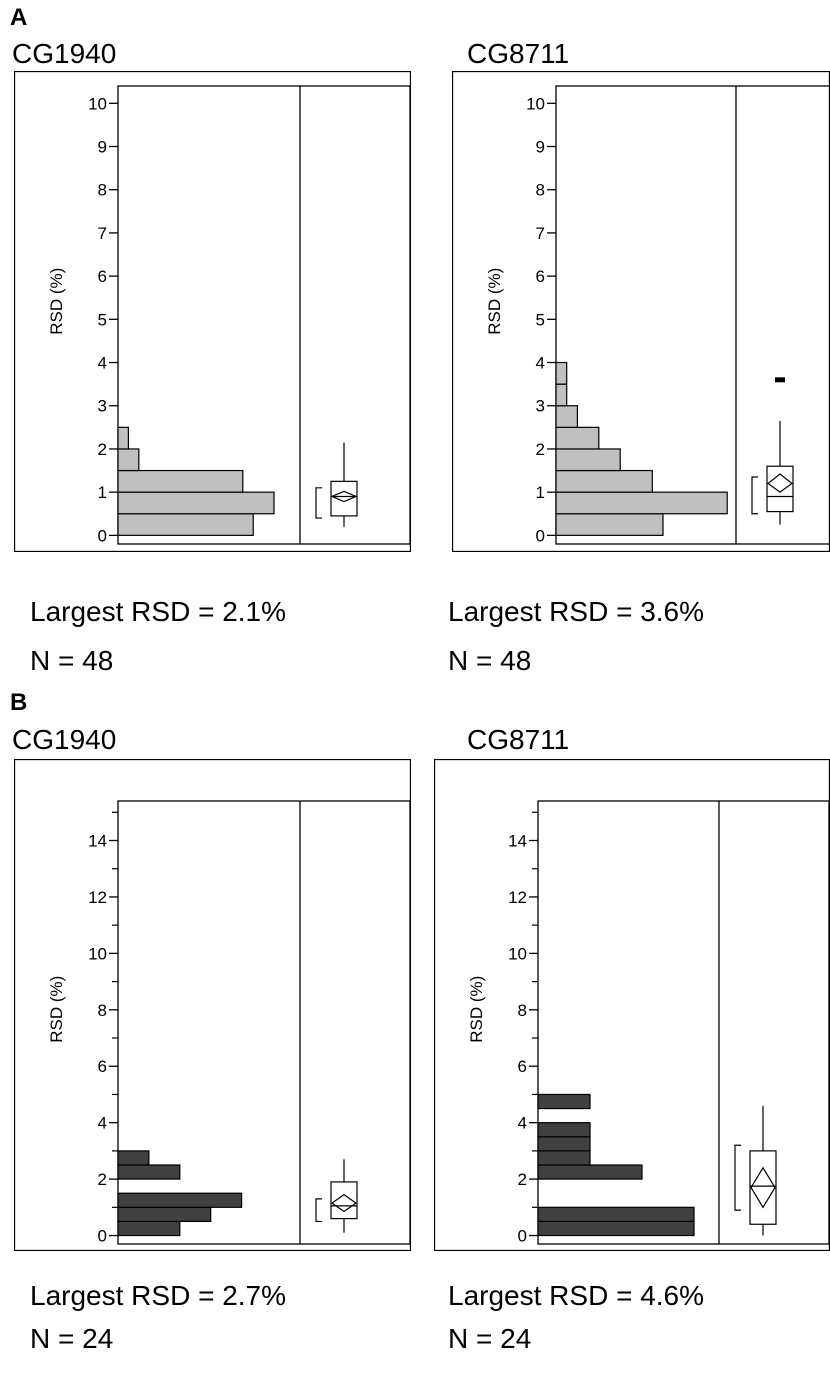  What do you see at coordinates (158, 611) in the screenshot?
I see `largest-rsd-label: Largest RSD = 2.1%` at bounding box center [158, 611].